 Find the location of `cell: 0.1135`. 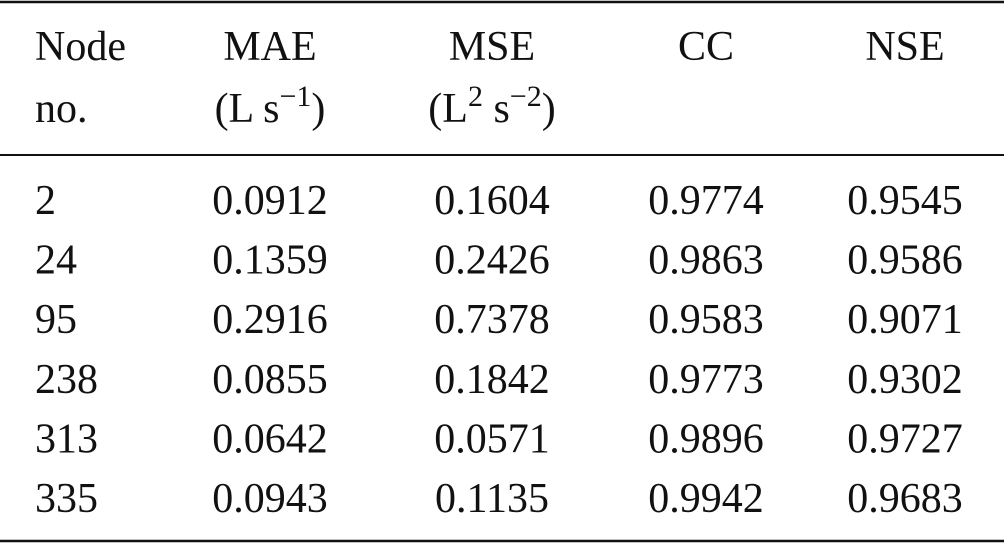

cell: 0.1135 is located at coordinates (492, 499).